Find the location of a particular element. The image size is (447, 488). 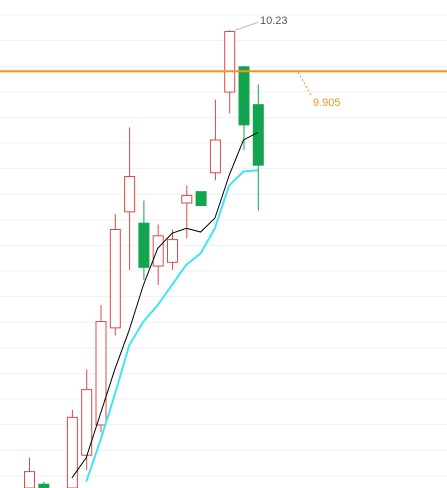

price-leader is located at coordinates (305, 84).